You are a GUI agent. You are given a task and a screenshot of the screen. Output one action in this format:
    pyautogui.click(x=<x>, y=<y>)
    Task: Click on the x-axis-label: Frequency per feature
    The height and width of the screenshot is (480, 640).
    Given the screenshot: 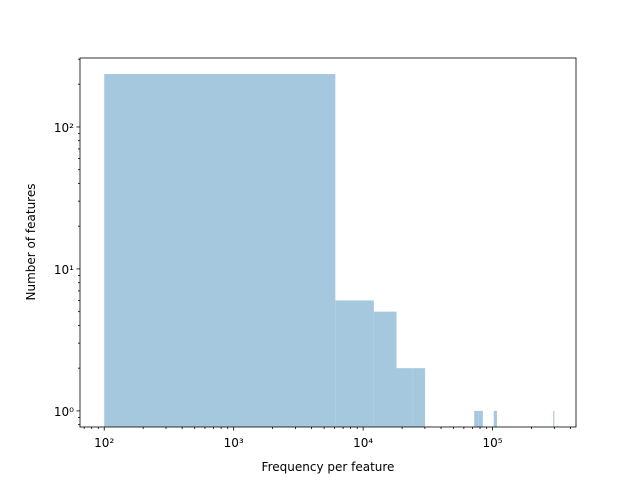 What is the action you would take?
    pyautogui.click(x=328, y=467)
    